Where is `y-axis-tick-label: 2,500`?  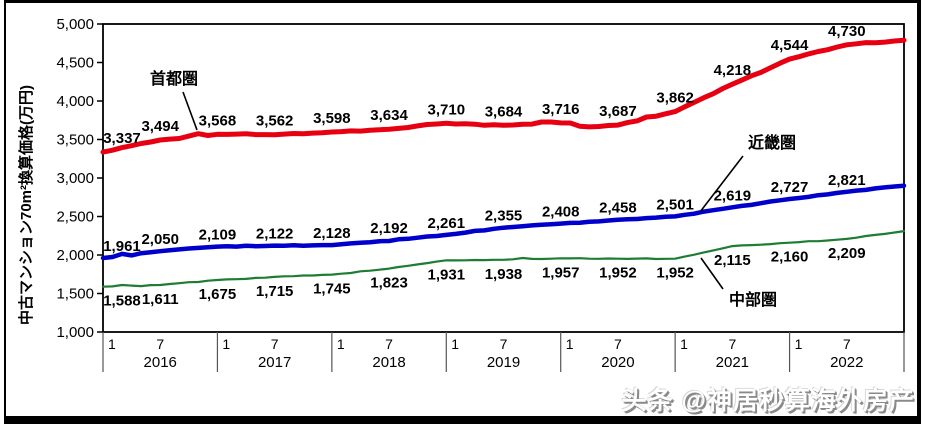 y-axis-tick-label: 2,500 is located at coordinates (75, 217).